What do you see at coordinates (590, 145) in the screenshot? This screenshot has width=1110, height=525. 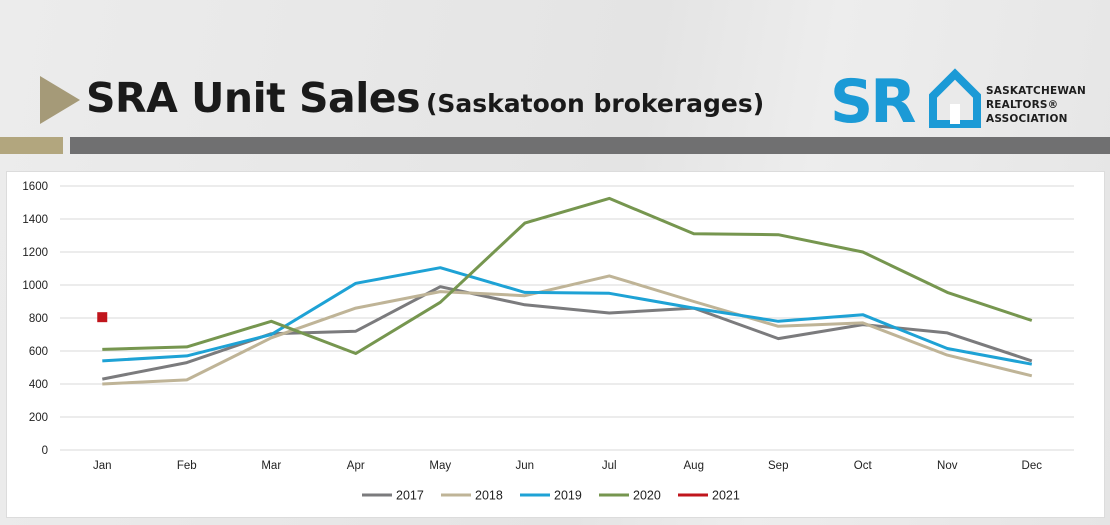 I see `accent-bar-gray` at bounding box center [590, 145].